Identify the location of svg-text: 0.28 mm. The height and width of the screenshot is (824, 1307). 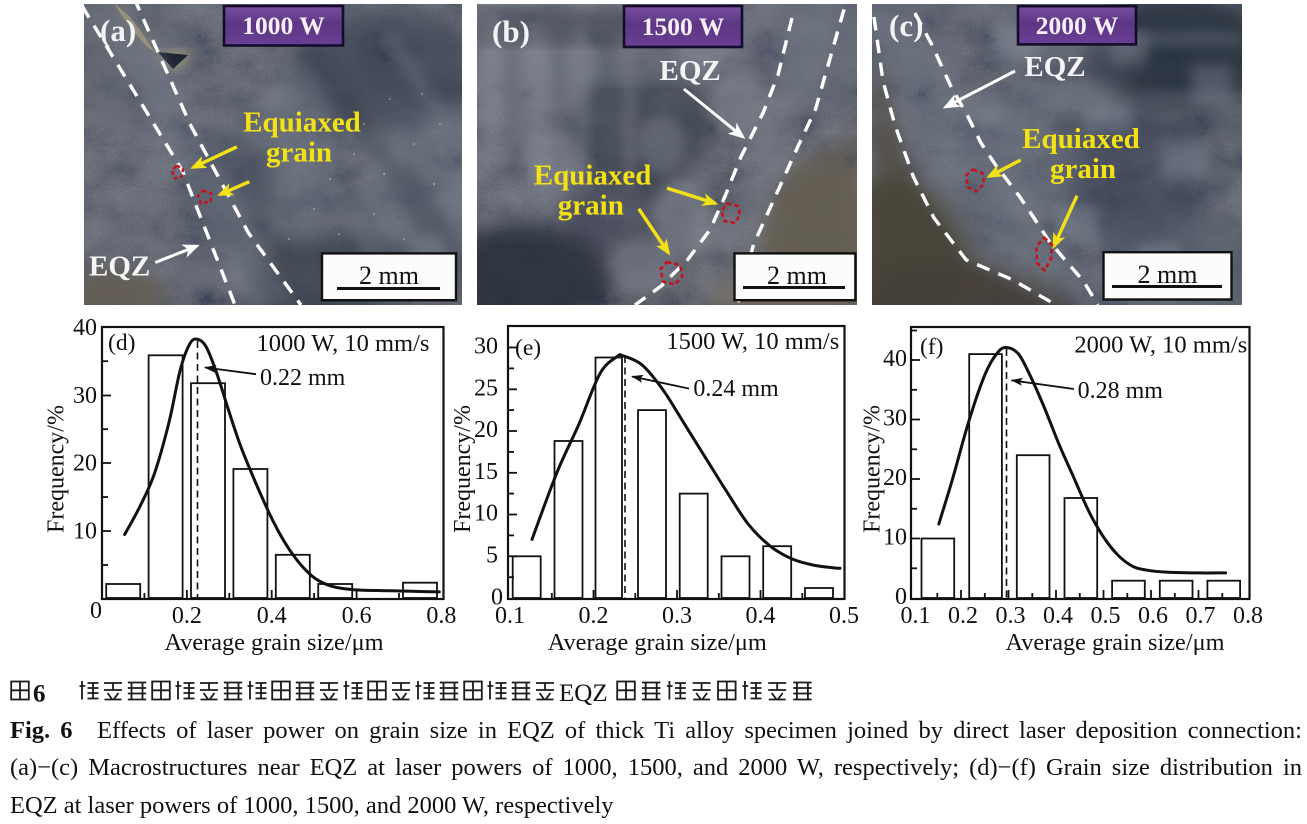
(1121, 391).